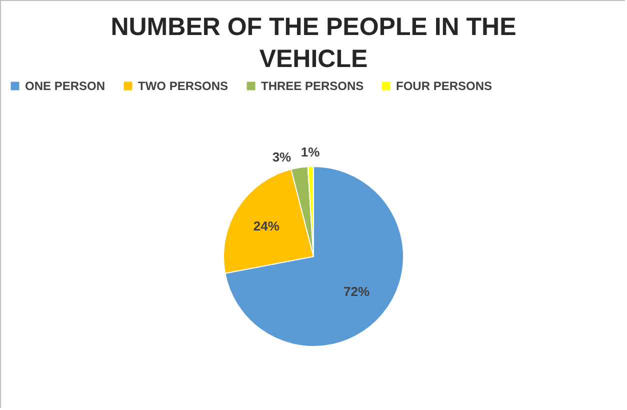  I want to click on legend-label: ONE PERSON, so click(65, 86).